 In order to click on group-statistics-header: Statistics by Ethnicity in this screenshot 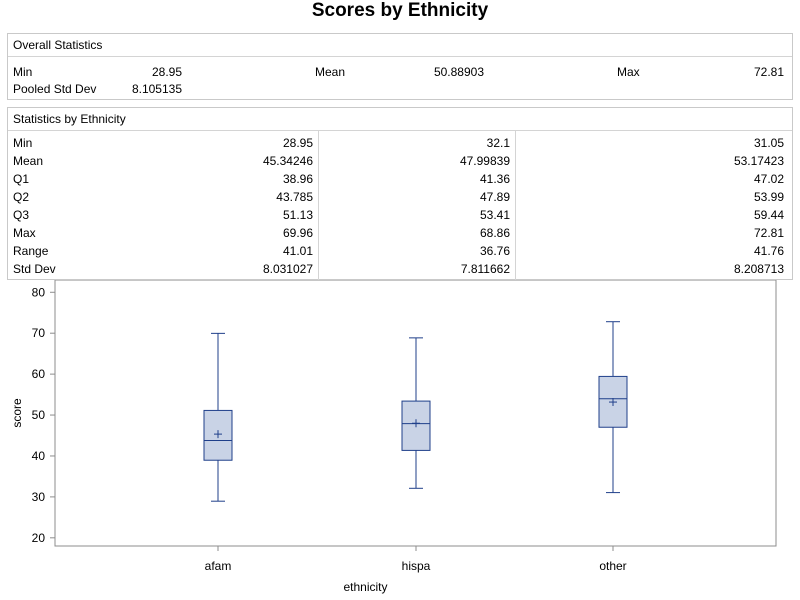, I will do `click(400, 119)`.